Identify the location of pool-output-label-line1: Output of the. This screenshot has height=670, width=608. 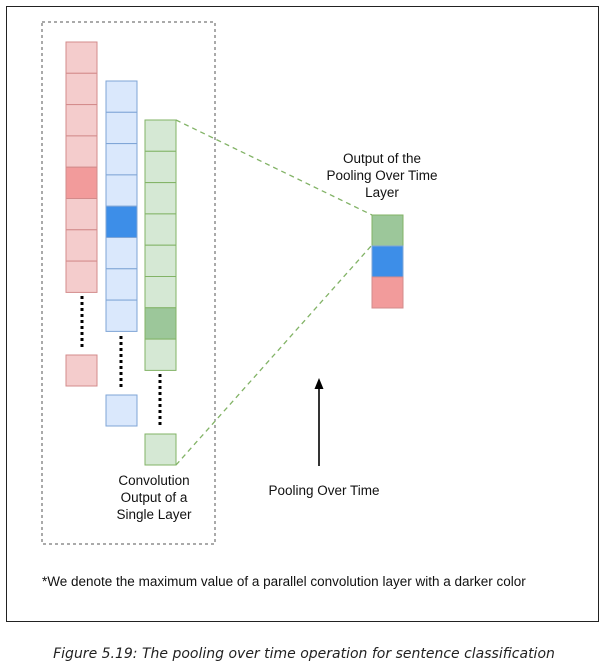
(382, 158).